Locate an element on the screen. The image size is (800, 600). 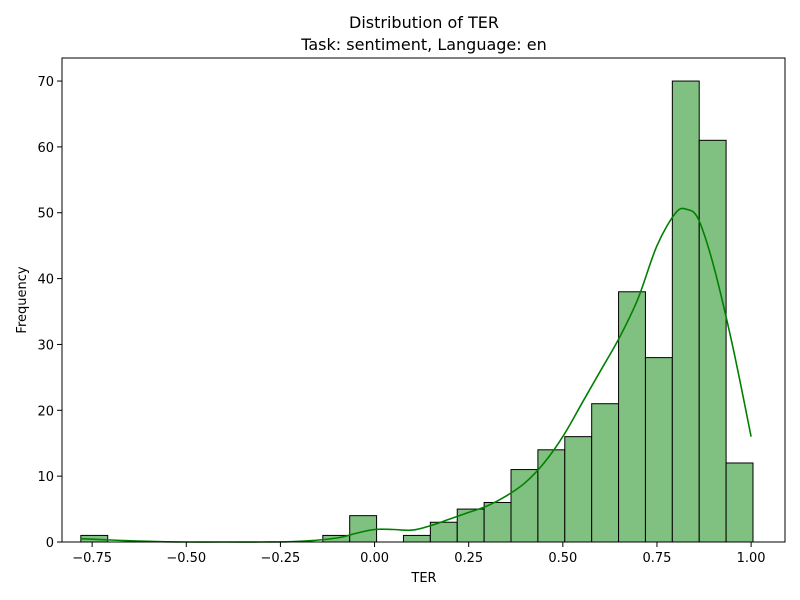
y-tick-label: 60 is located at coordinates (45, 148).